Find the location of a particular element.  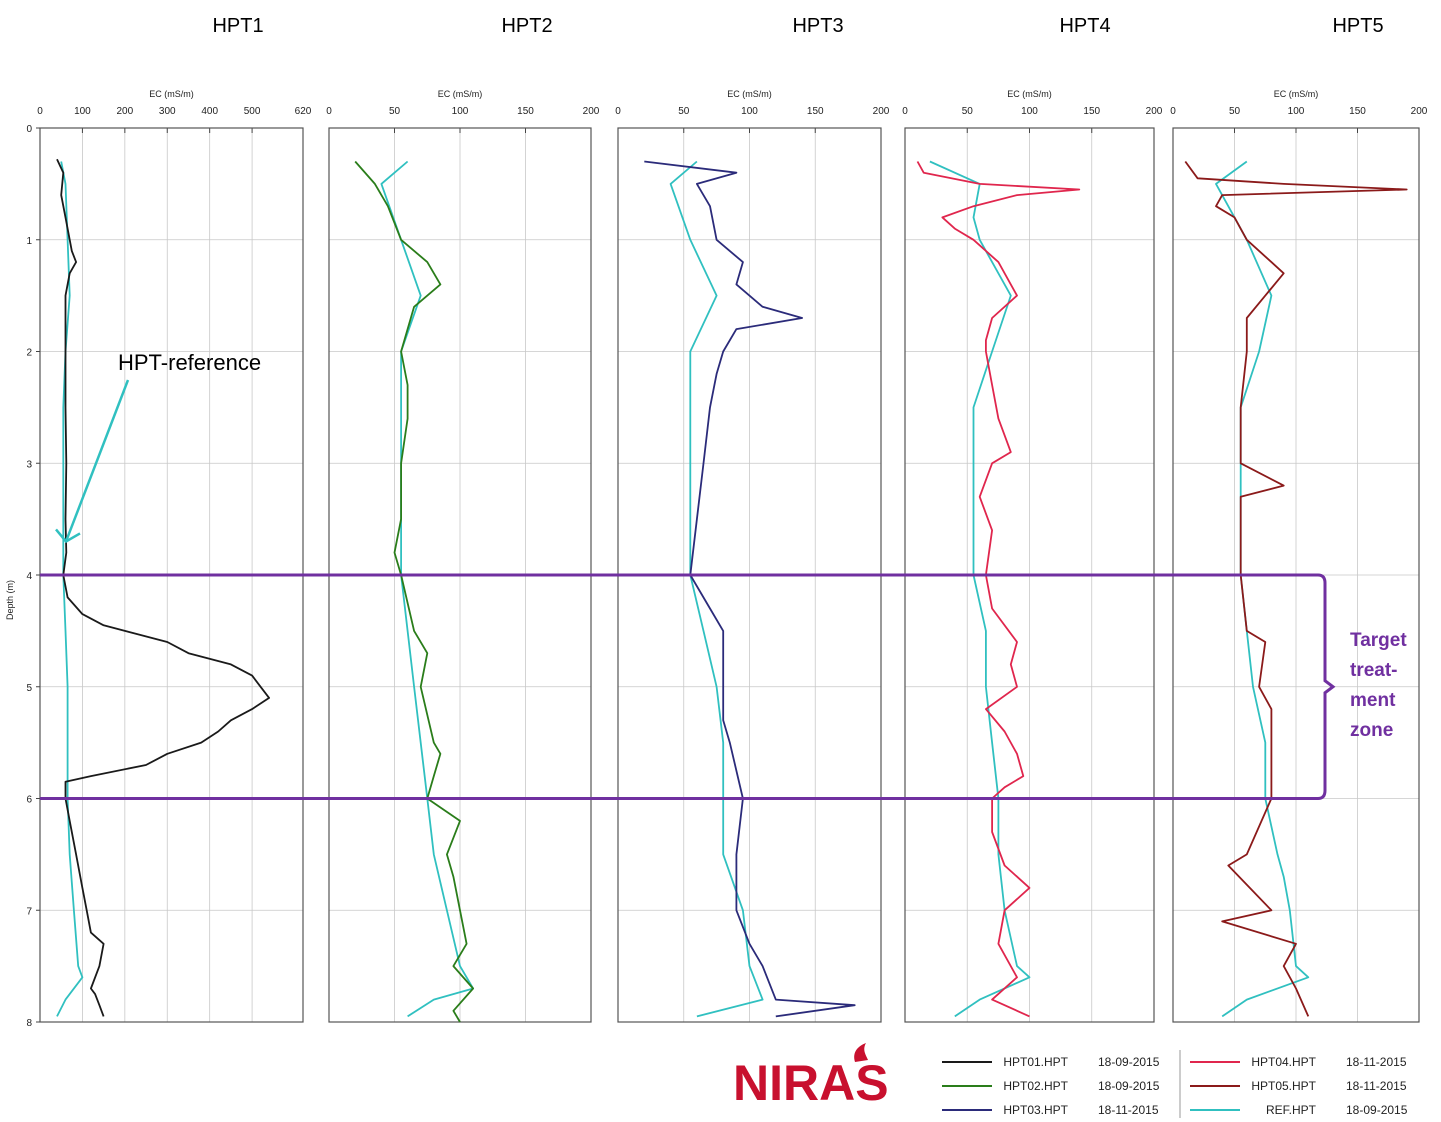

y-tick-label: 3 is located at coordinates (29, 464).